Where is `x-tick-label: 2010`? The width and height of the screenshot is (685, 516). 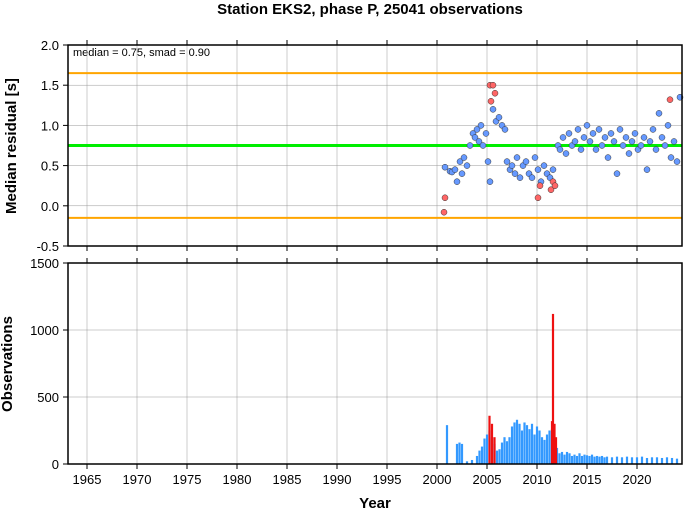
x-tick-label: 2010 is located at coordinates (537, 479).